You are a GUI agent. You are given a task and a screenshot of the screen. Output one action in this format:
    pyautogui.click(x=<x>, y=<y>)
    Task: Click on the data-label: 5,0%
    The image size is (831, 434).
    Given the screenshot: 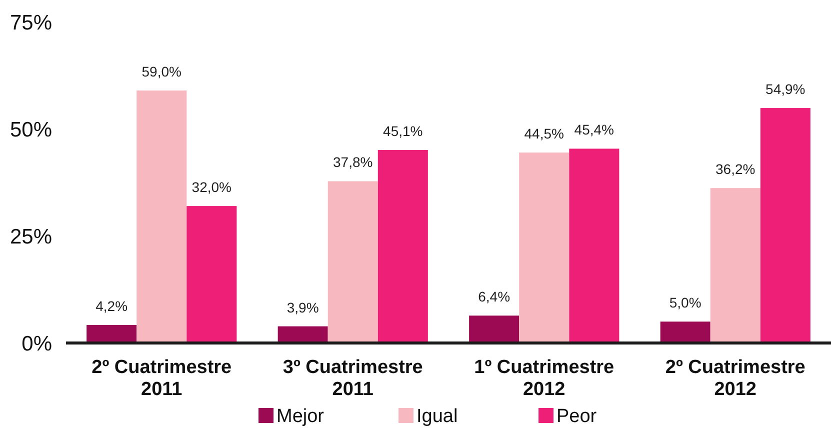 What is the action you would take?
    pyautogui.click(x=685, y=302)
    